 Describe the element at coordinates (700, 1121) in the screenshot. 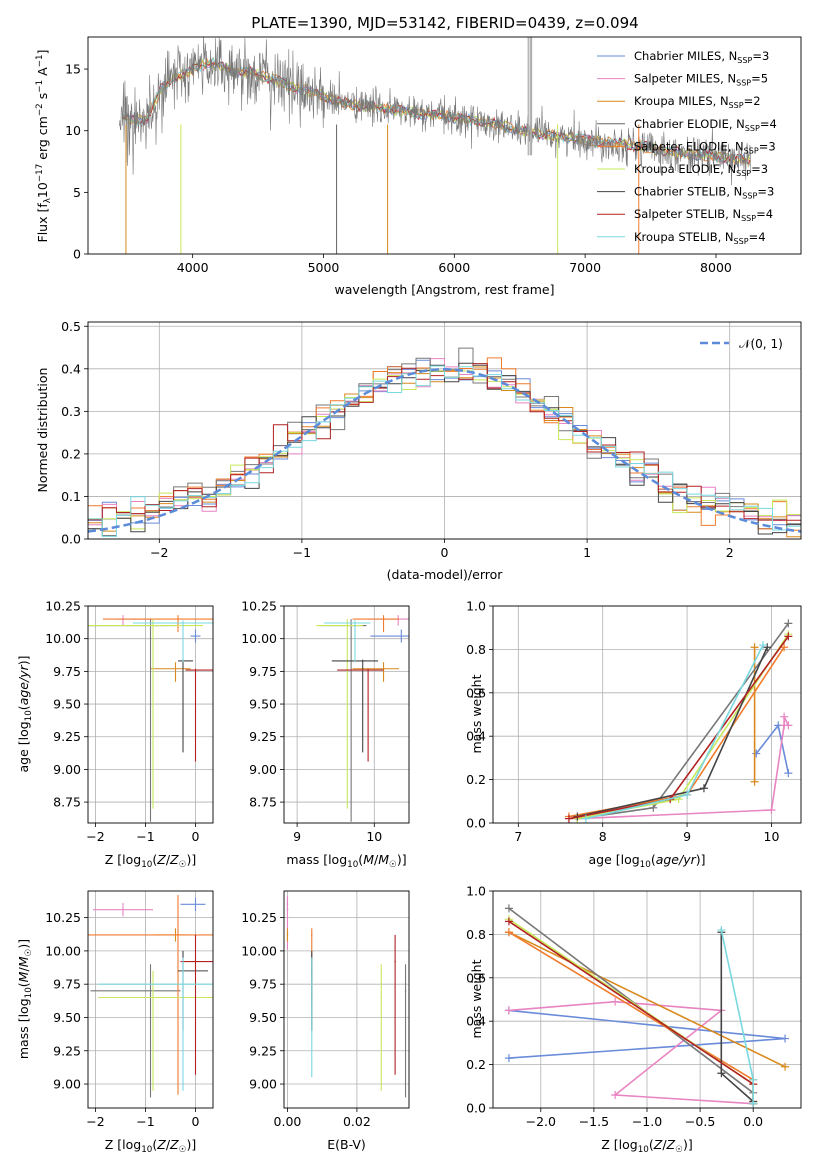

I see `x-tick-label: −0.5` at that location.